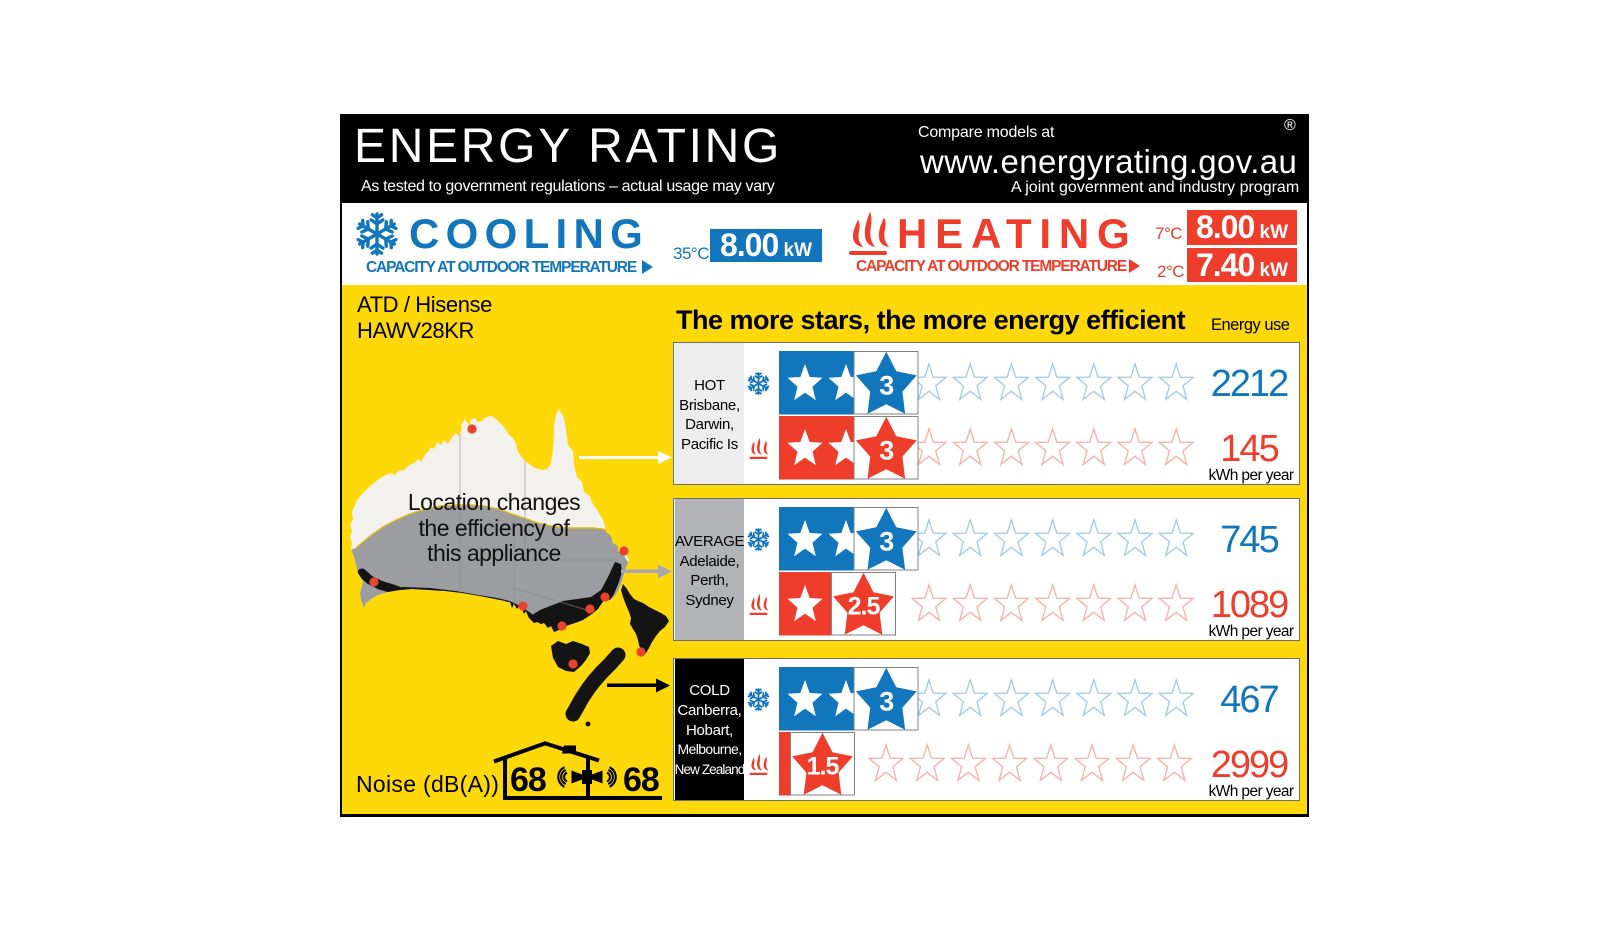  What do you see at coordinates (864, 607) in the screenshot?
I see `svg-text: 2.5` at bounding box center [864, 607].